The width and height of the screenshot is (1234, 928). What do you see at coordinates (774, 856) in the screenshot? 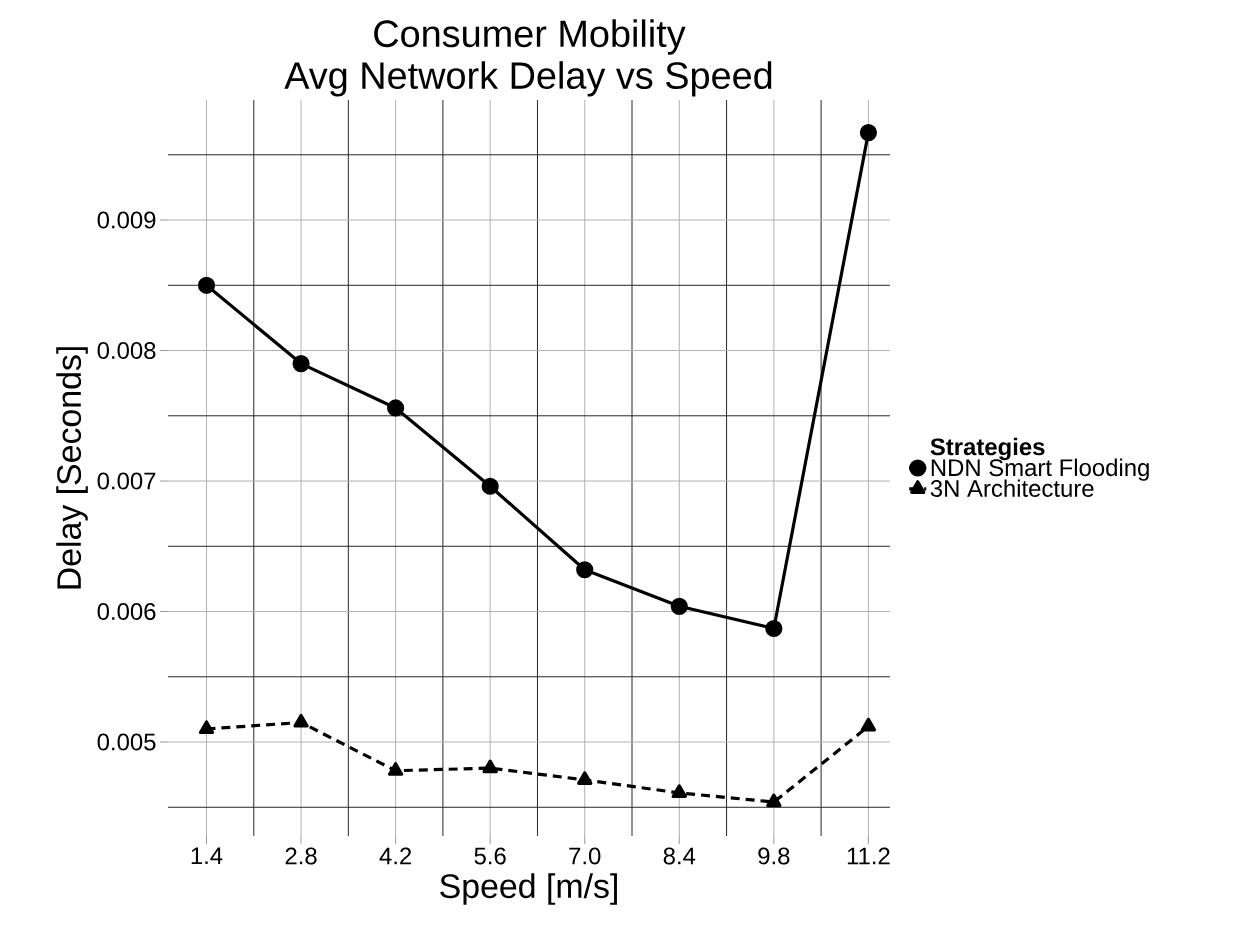
I see `x-tick-label: 9.8` at bounding box center [774, 856].